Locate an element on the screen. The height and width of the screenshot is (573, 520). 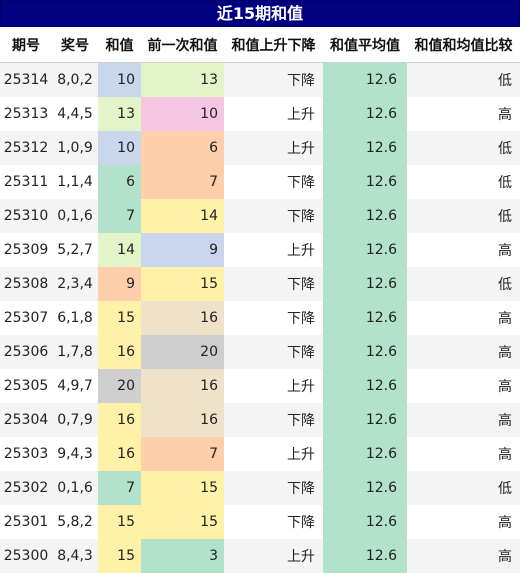
table-row: 25305 4,9,7 20 16 上升 12.6 高 is located at coordinates (260, 386).